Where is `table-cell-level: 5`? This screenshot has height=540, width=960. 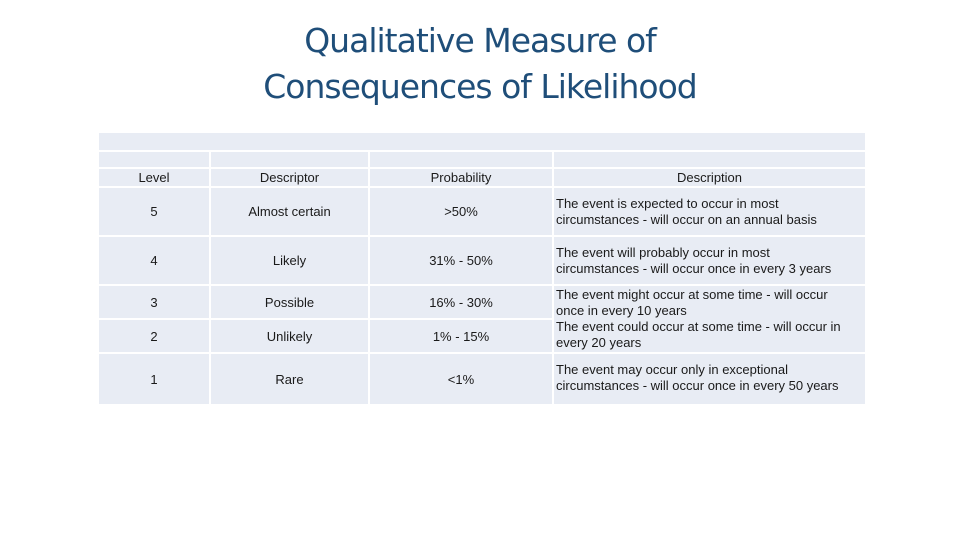 table-cell-level: 5 is located at coordinates (154, 211).